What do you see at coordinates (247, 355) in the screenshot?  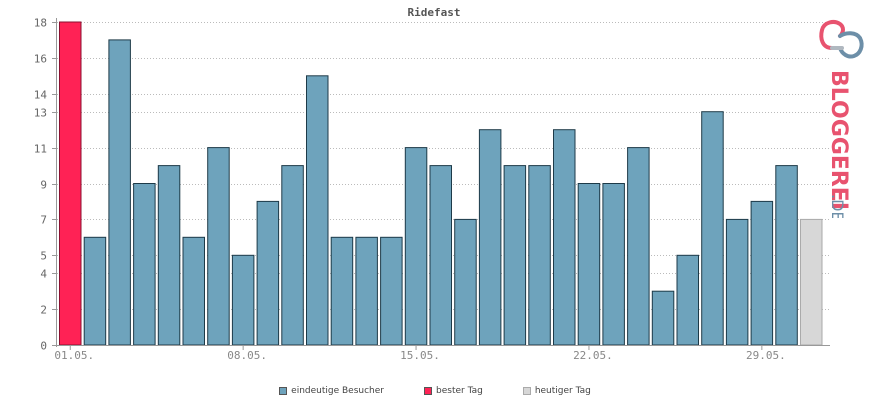 I see `x-tick-label: 08.05.` at bounding box center [247, 355].